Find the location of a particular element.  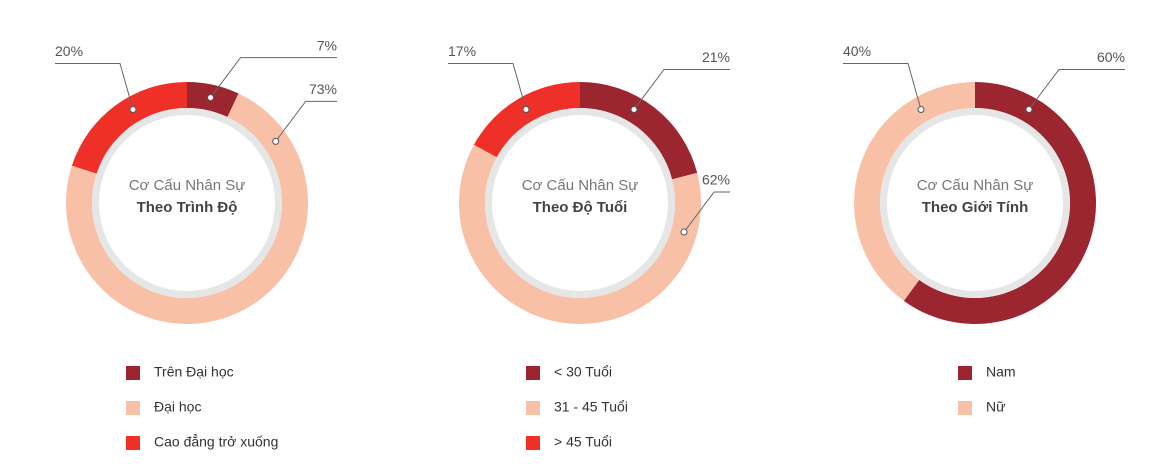

value-label: 21% is located at coordinates (716, 57).